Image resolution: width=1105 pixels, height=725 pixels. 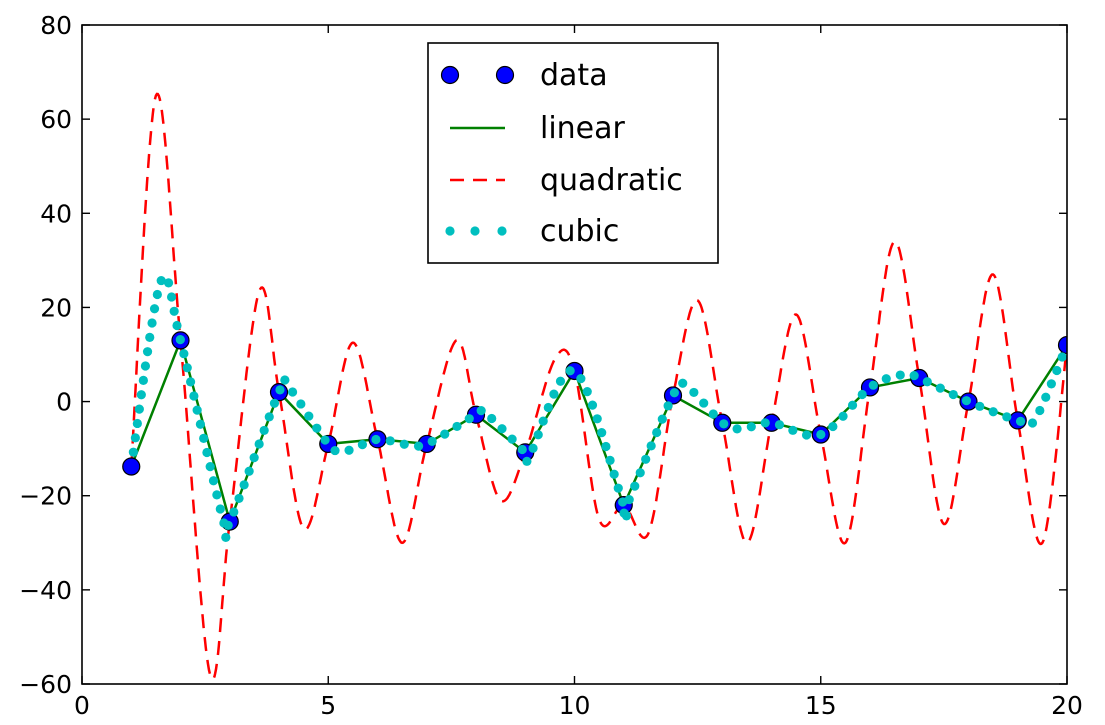 What do you see at coordinates (1062, 345) in the screenshot?
I see `data-point` at bounding box center [1062, 345].